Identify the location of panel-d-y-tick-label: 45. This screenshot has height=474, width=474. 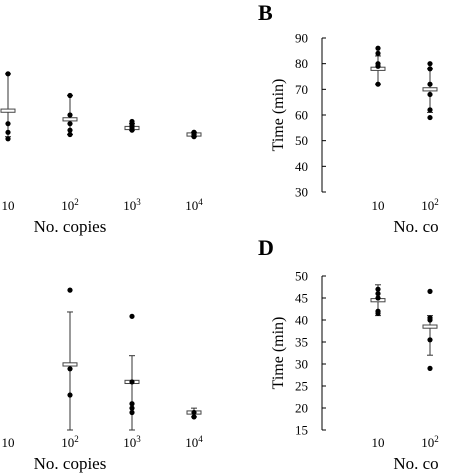
(301, 298).